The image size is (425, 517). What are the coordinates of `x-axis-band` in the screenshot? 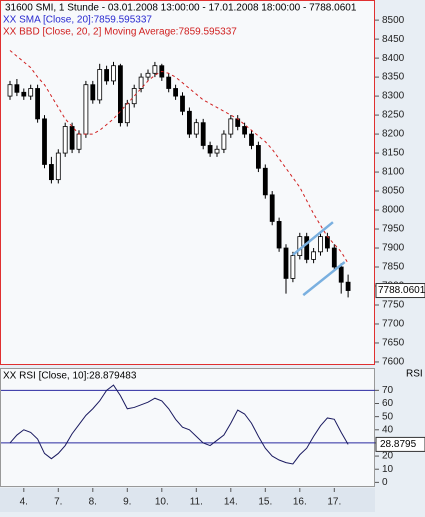 It's located at (187, 500).